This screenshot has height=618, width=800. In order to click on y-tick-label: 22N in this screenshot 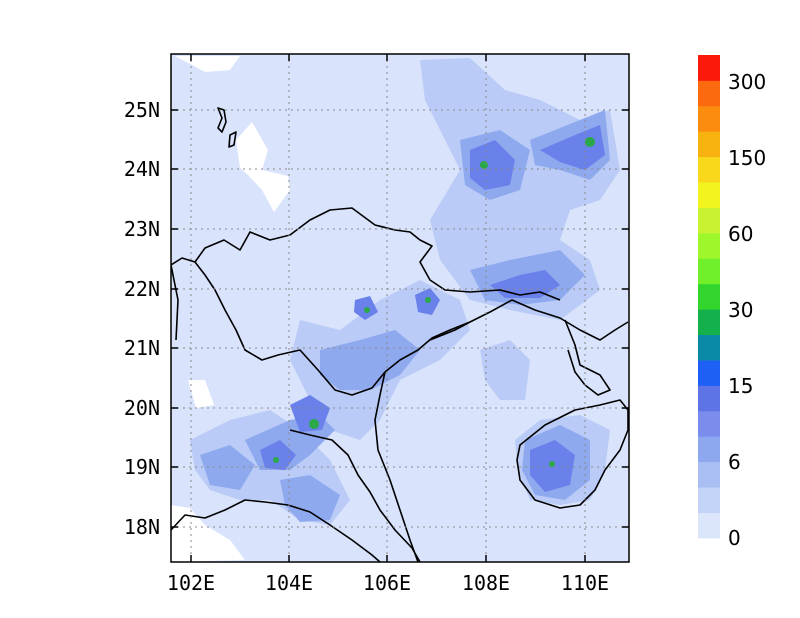, I will do `click(142, 289)`.